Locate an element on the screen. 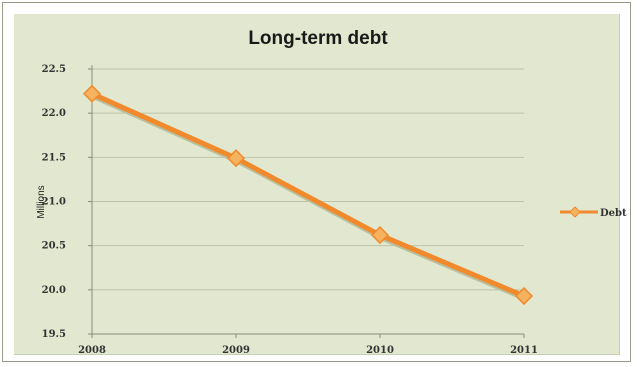 The image size is (637, 367). y-tick-label: 20.0 is located at coordinates (54, 290).